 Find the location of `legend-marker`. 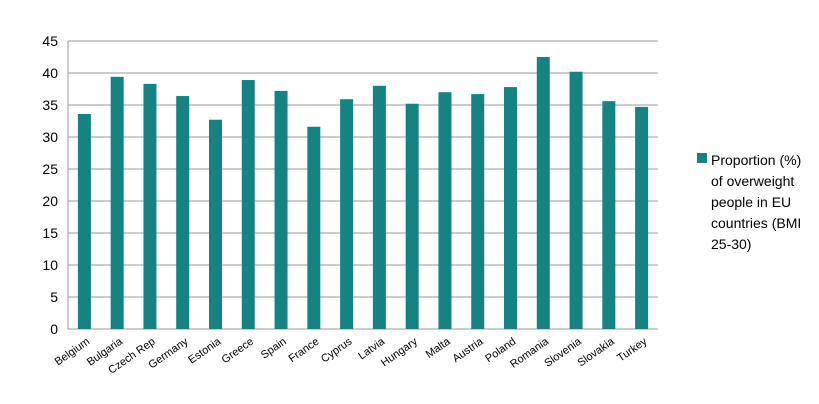

legend-marker is located at coordinates (702, 158).